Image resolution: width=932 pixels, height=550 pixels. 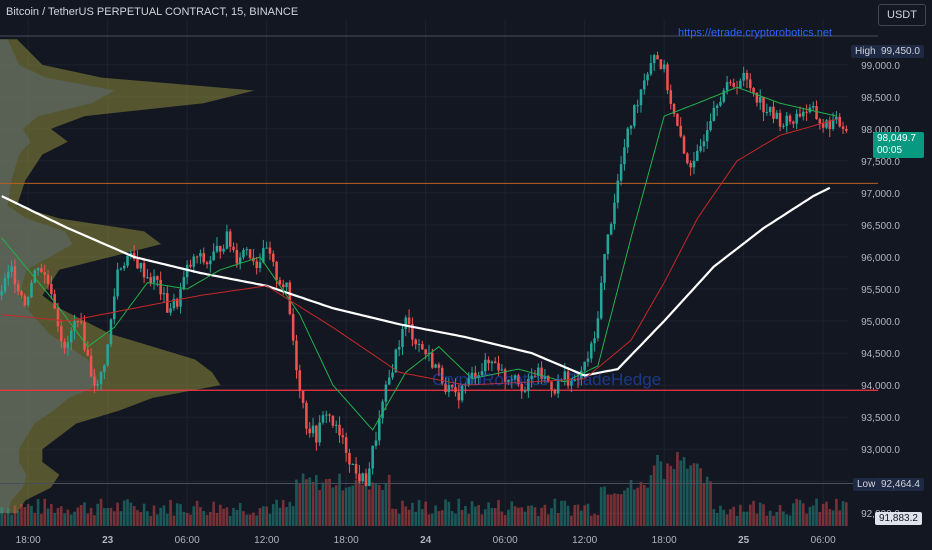 I want to click on source-link: https://etrade.cryptorobotics.net, so click(x=755, y=33).